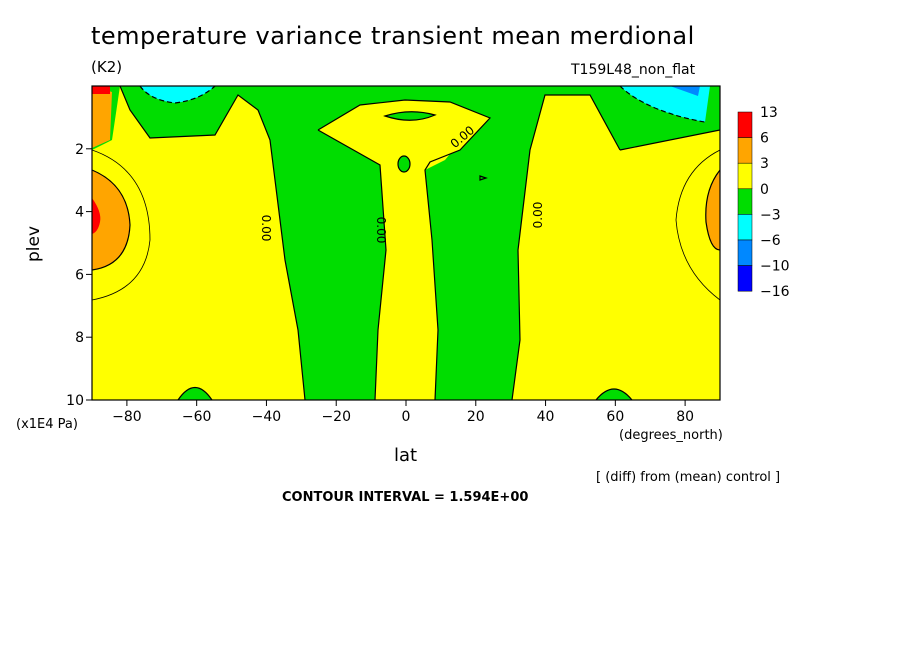  Describe the element at coordinates (107, 67) in the screenshot. I see `units-label: (K2)` at that location.